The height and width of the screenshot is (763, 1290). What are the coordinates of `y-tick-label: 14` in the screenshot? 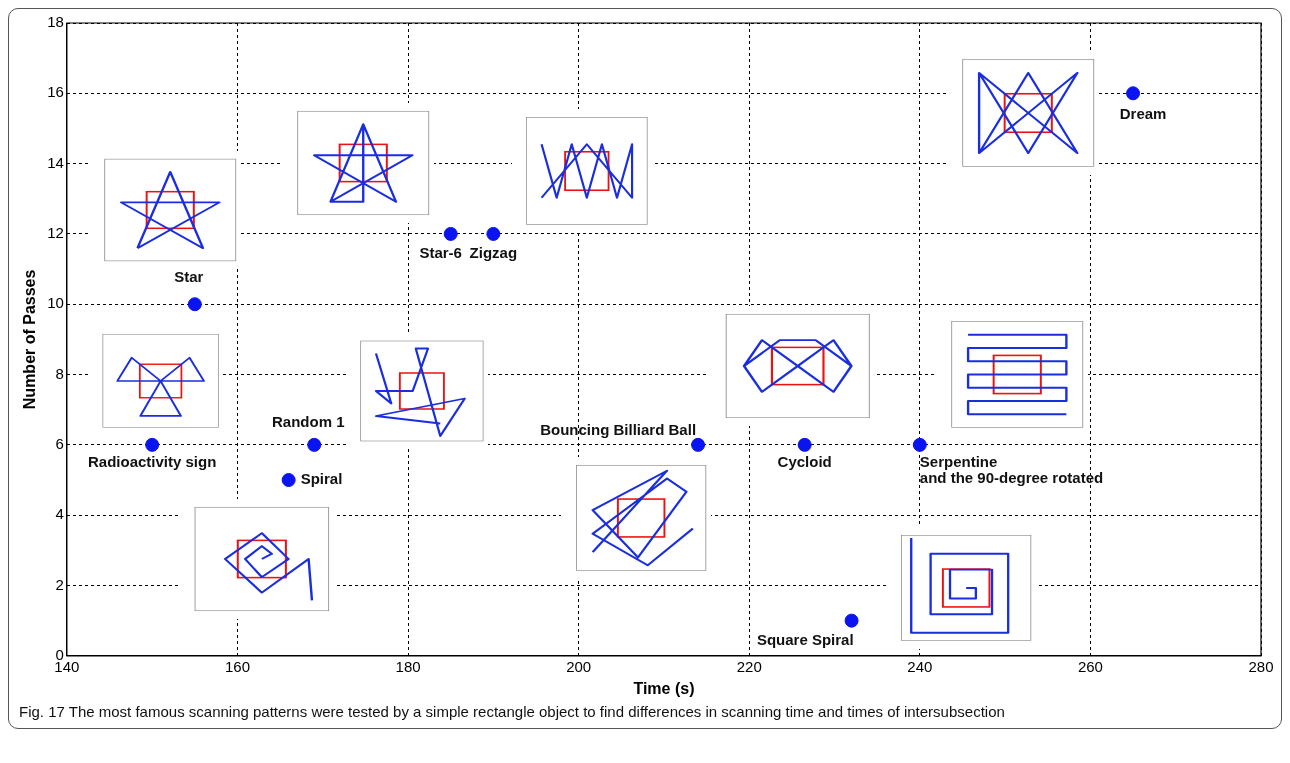 It's located at (55, 162).